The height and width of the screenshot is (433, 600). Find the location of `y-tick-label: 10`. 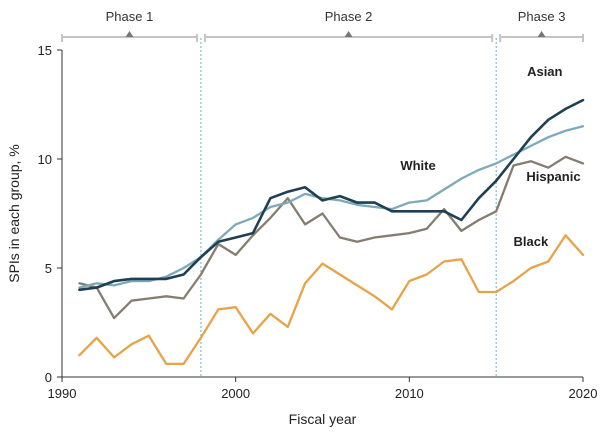

y-tick-label: 10 is located at coordinates (45, 159).